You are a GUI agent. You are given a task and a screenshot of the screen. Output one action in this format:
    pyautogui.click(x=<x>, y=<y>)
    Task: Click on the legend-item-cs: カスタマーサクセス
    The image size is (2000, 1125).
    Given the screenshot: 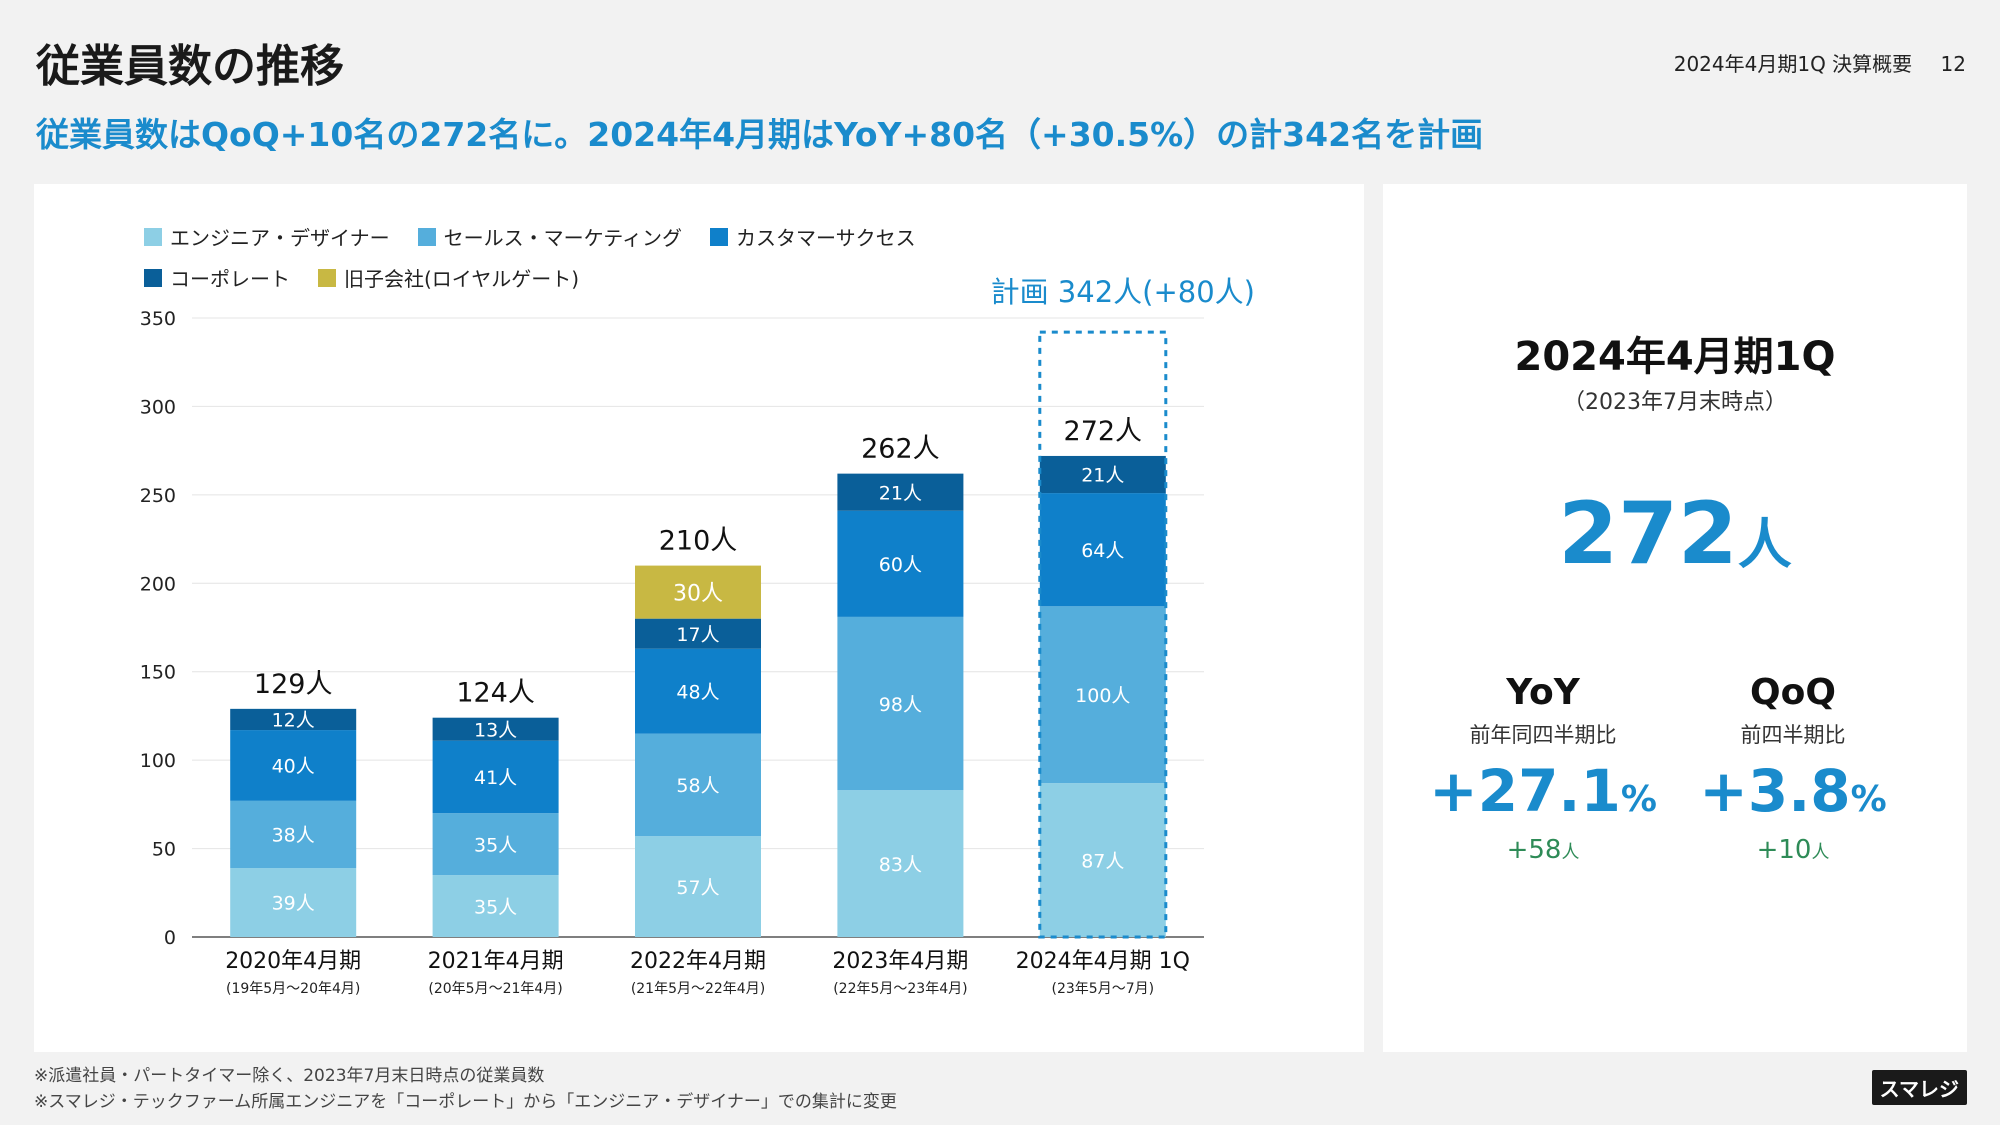 What is the action you would take?
    pyautogui.click(x=813, y=236)
    